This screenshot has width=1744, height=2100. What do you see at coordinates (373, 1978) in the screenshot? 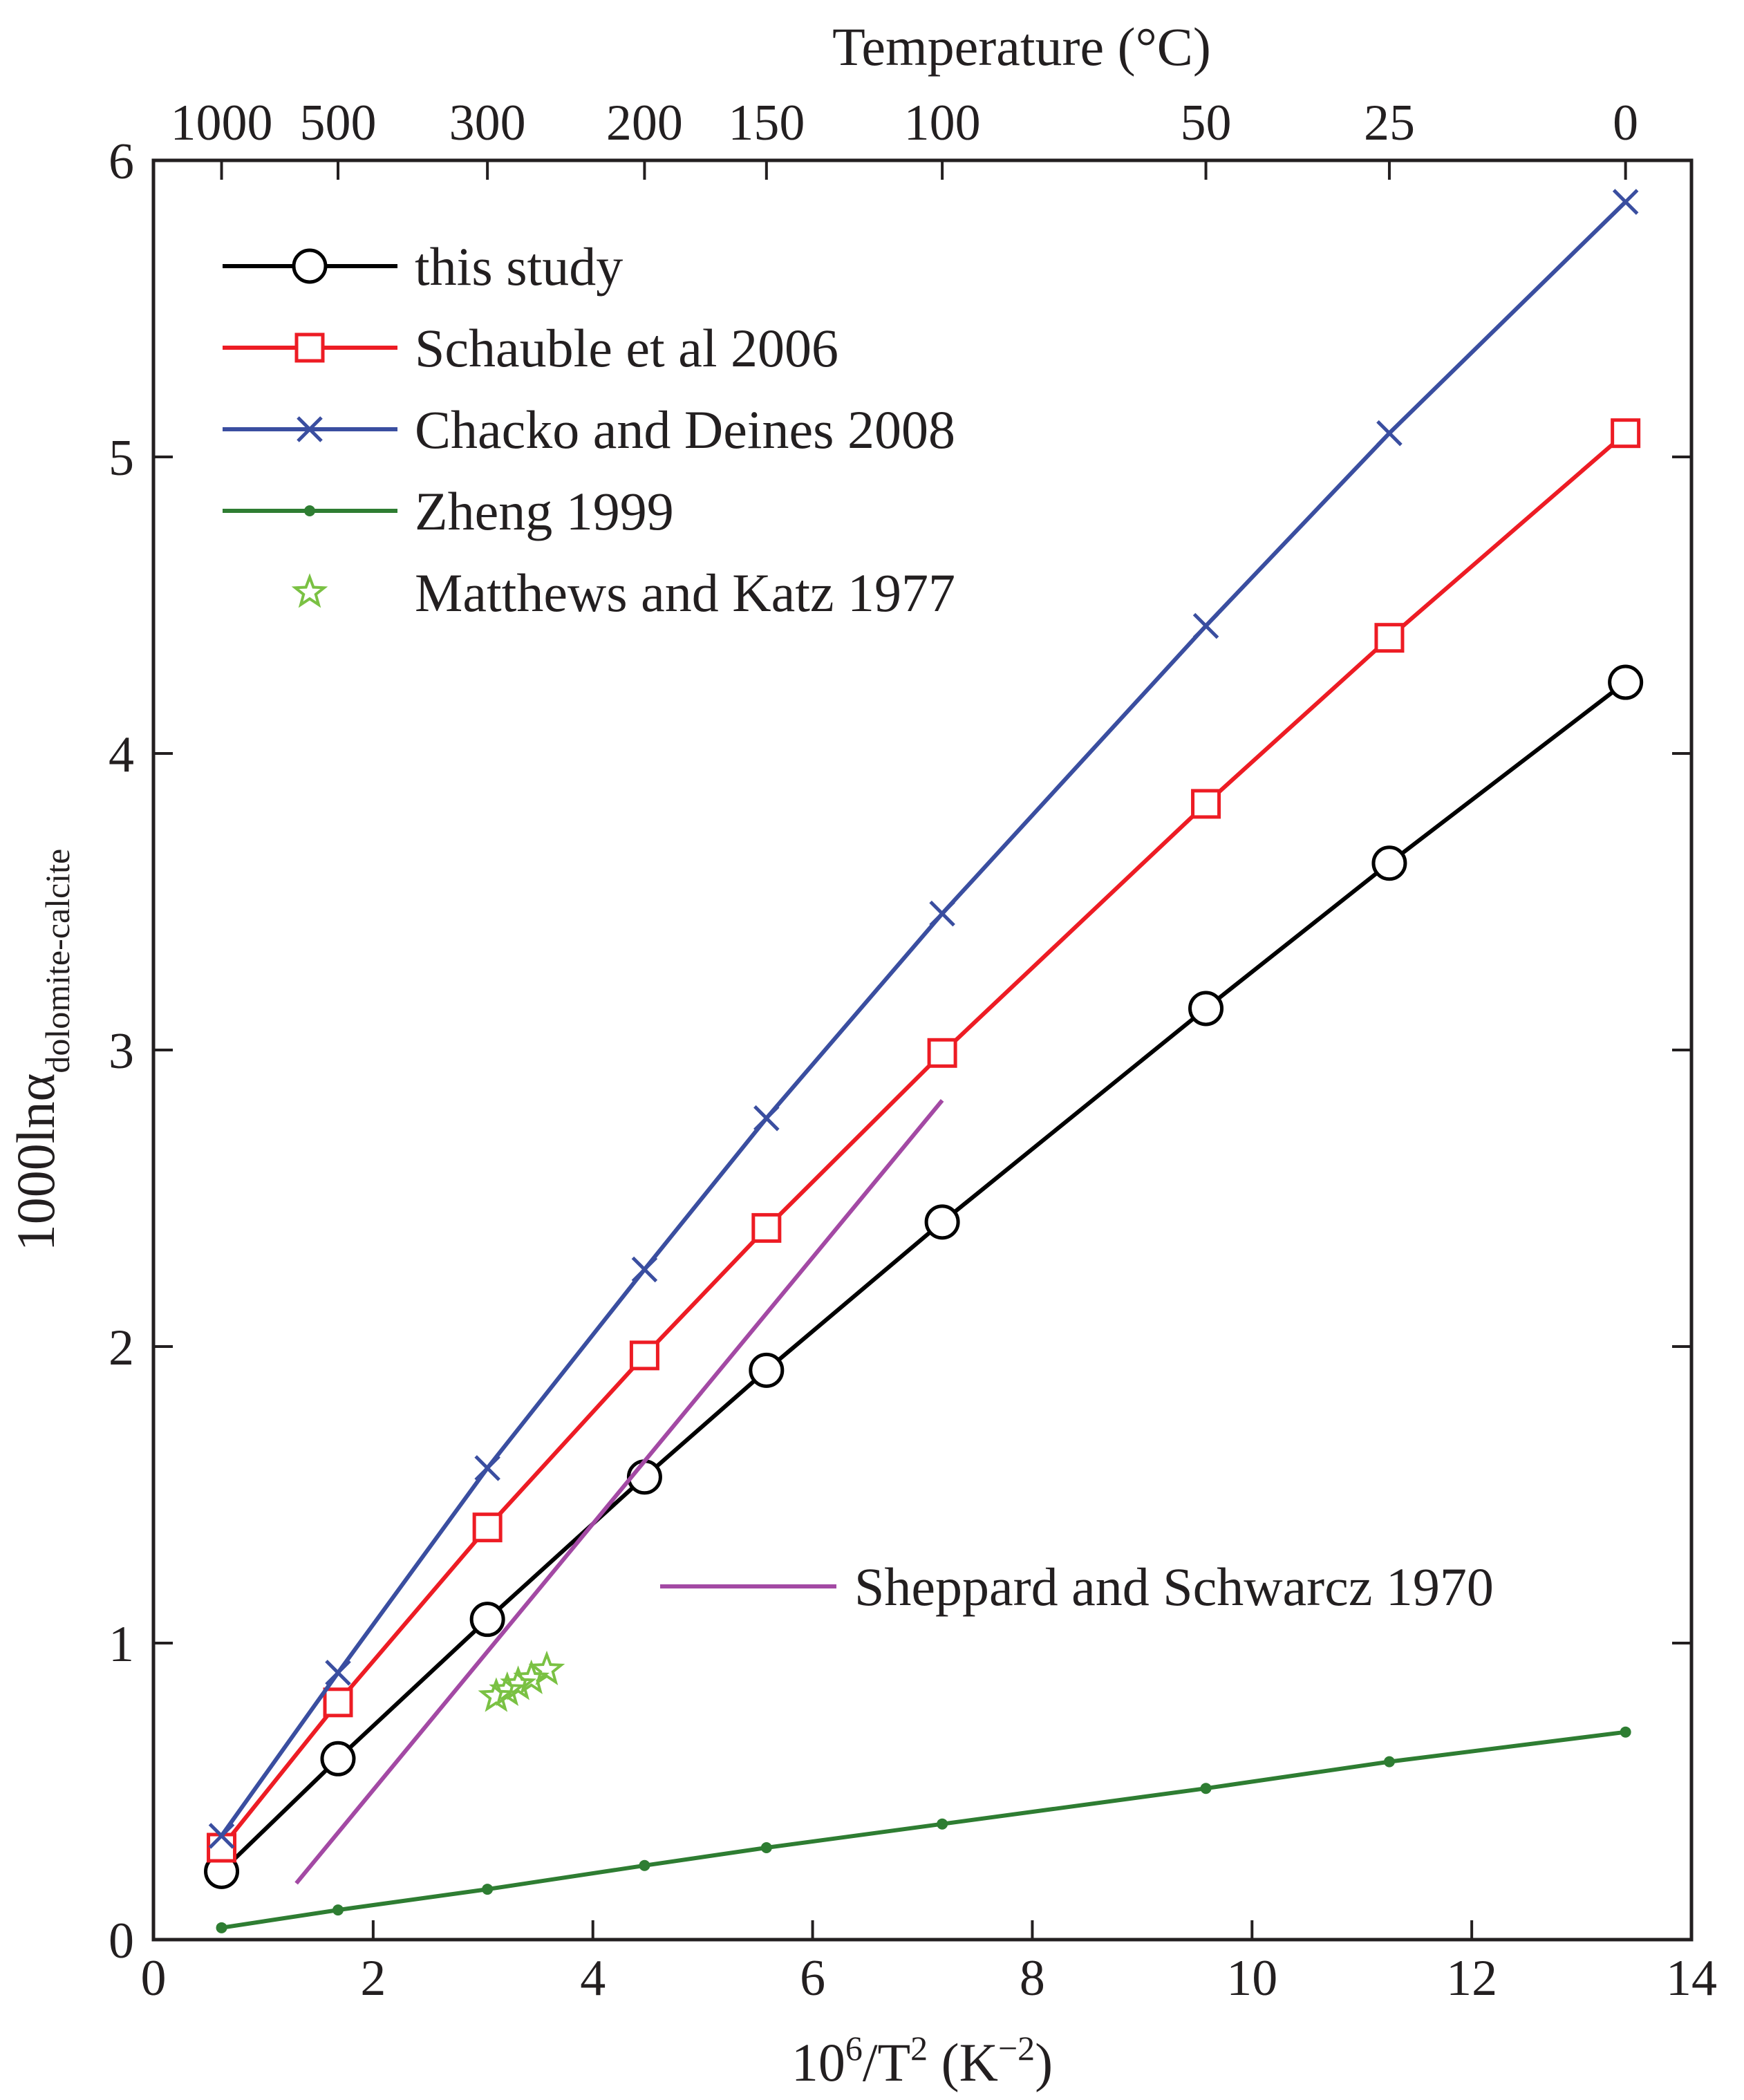
I see `x-tick-label: 2` at bounding box center [373, 1978].